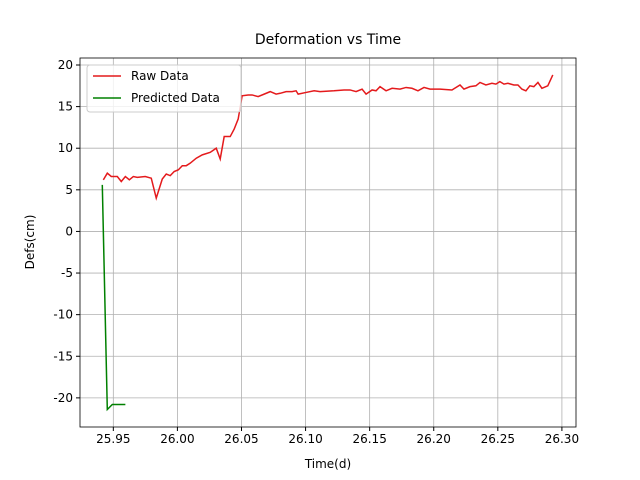 This screenshot has height=480, width=640. What do you see at coordinates (434, 439) in the screenshot?
I see `x-tick-label: 26.20` at bounding box center [434, 439].